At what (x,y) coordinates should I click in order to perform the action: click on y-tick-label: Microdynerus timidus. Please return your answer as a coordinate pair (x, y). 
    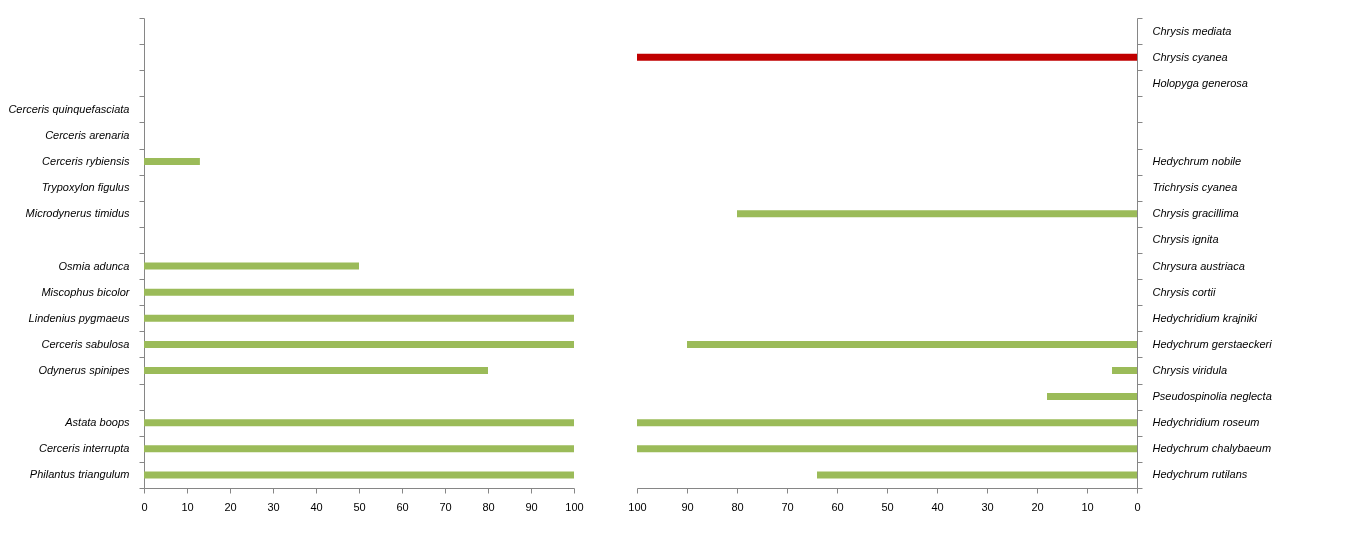
    Looking at the image, I should click on (77, 213).